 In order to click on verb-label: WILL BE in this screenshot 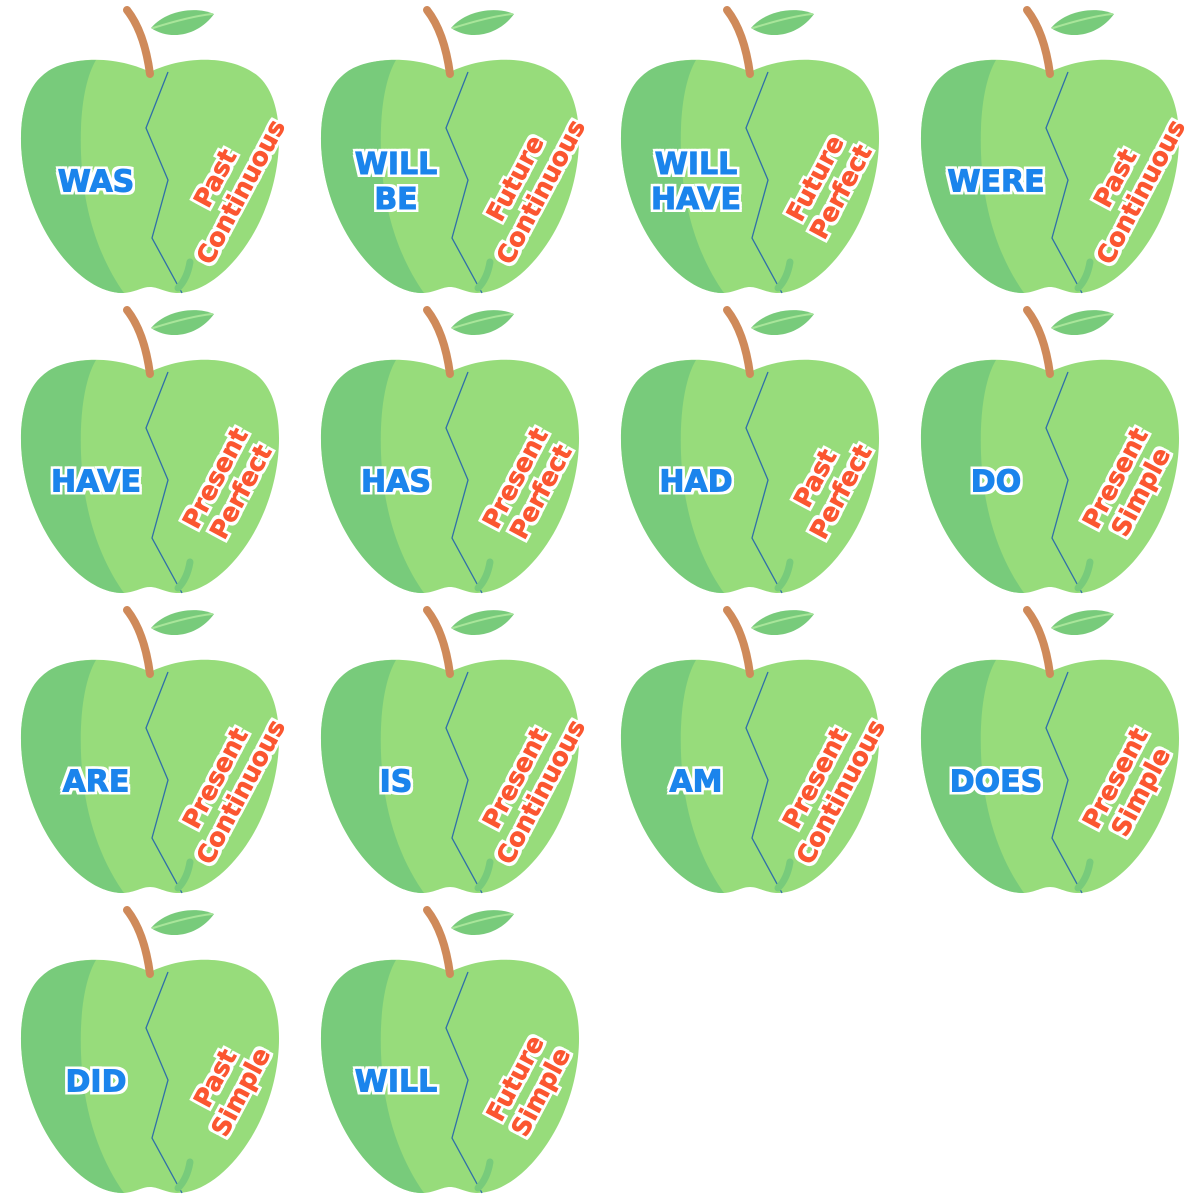, I will do `click(396, 182)`.